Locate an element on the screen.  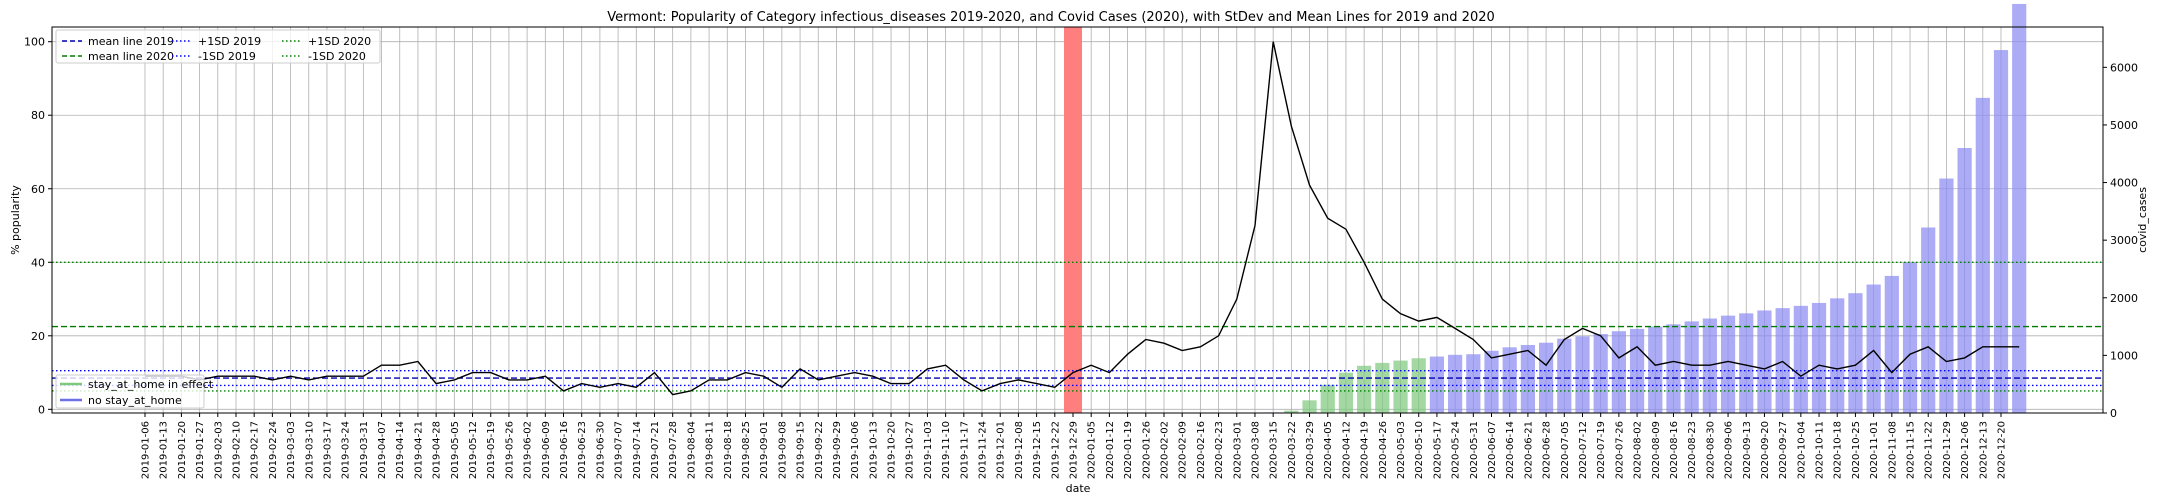
x-tick-label: 2020-08-30 is located at coordinates (1710, 450).